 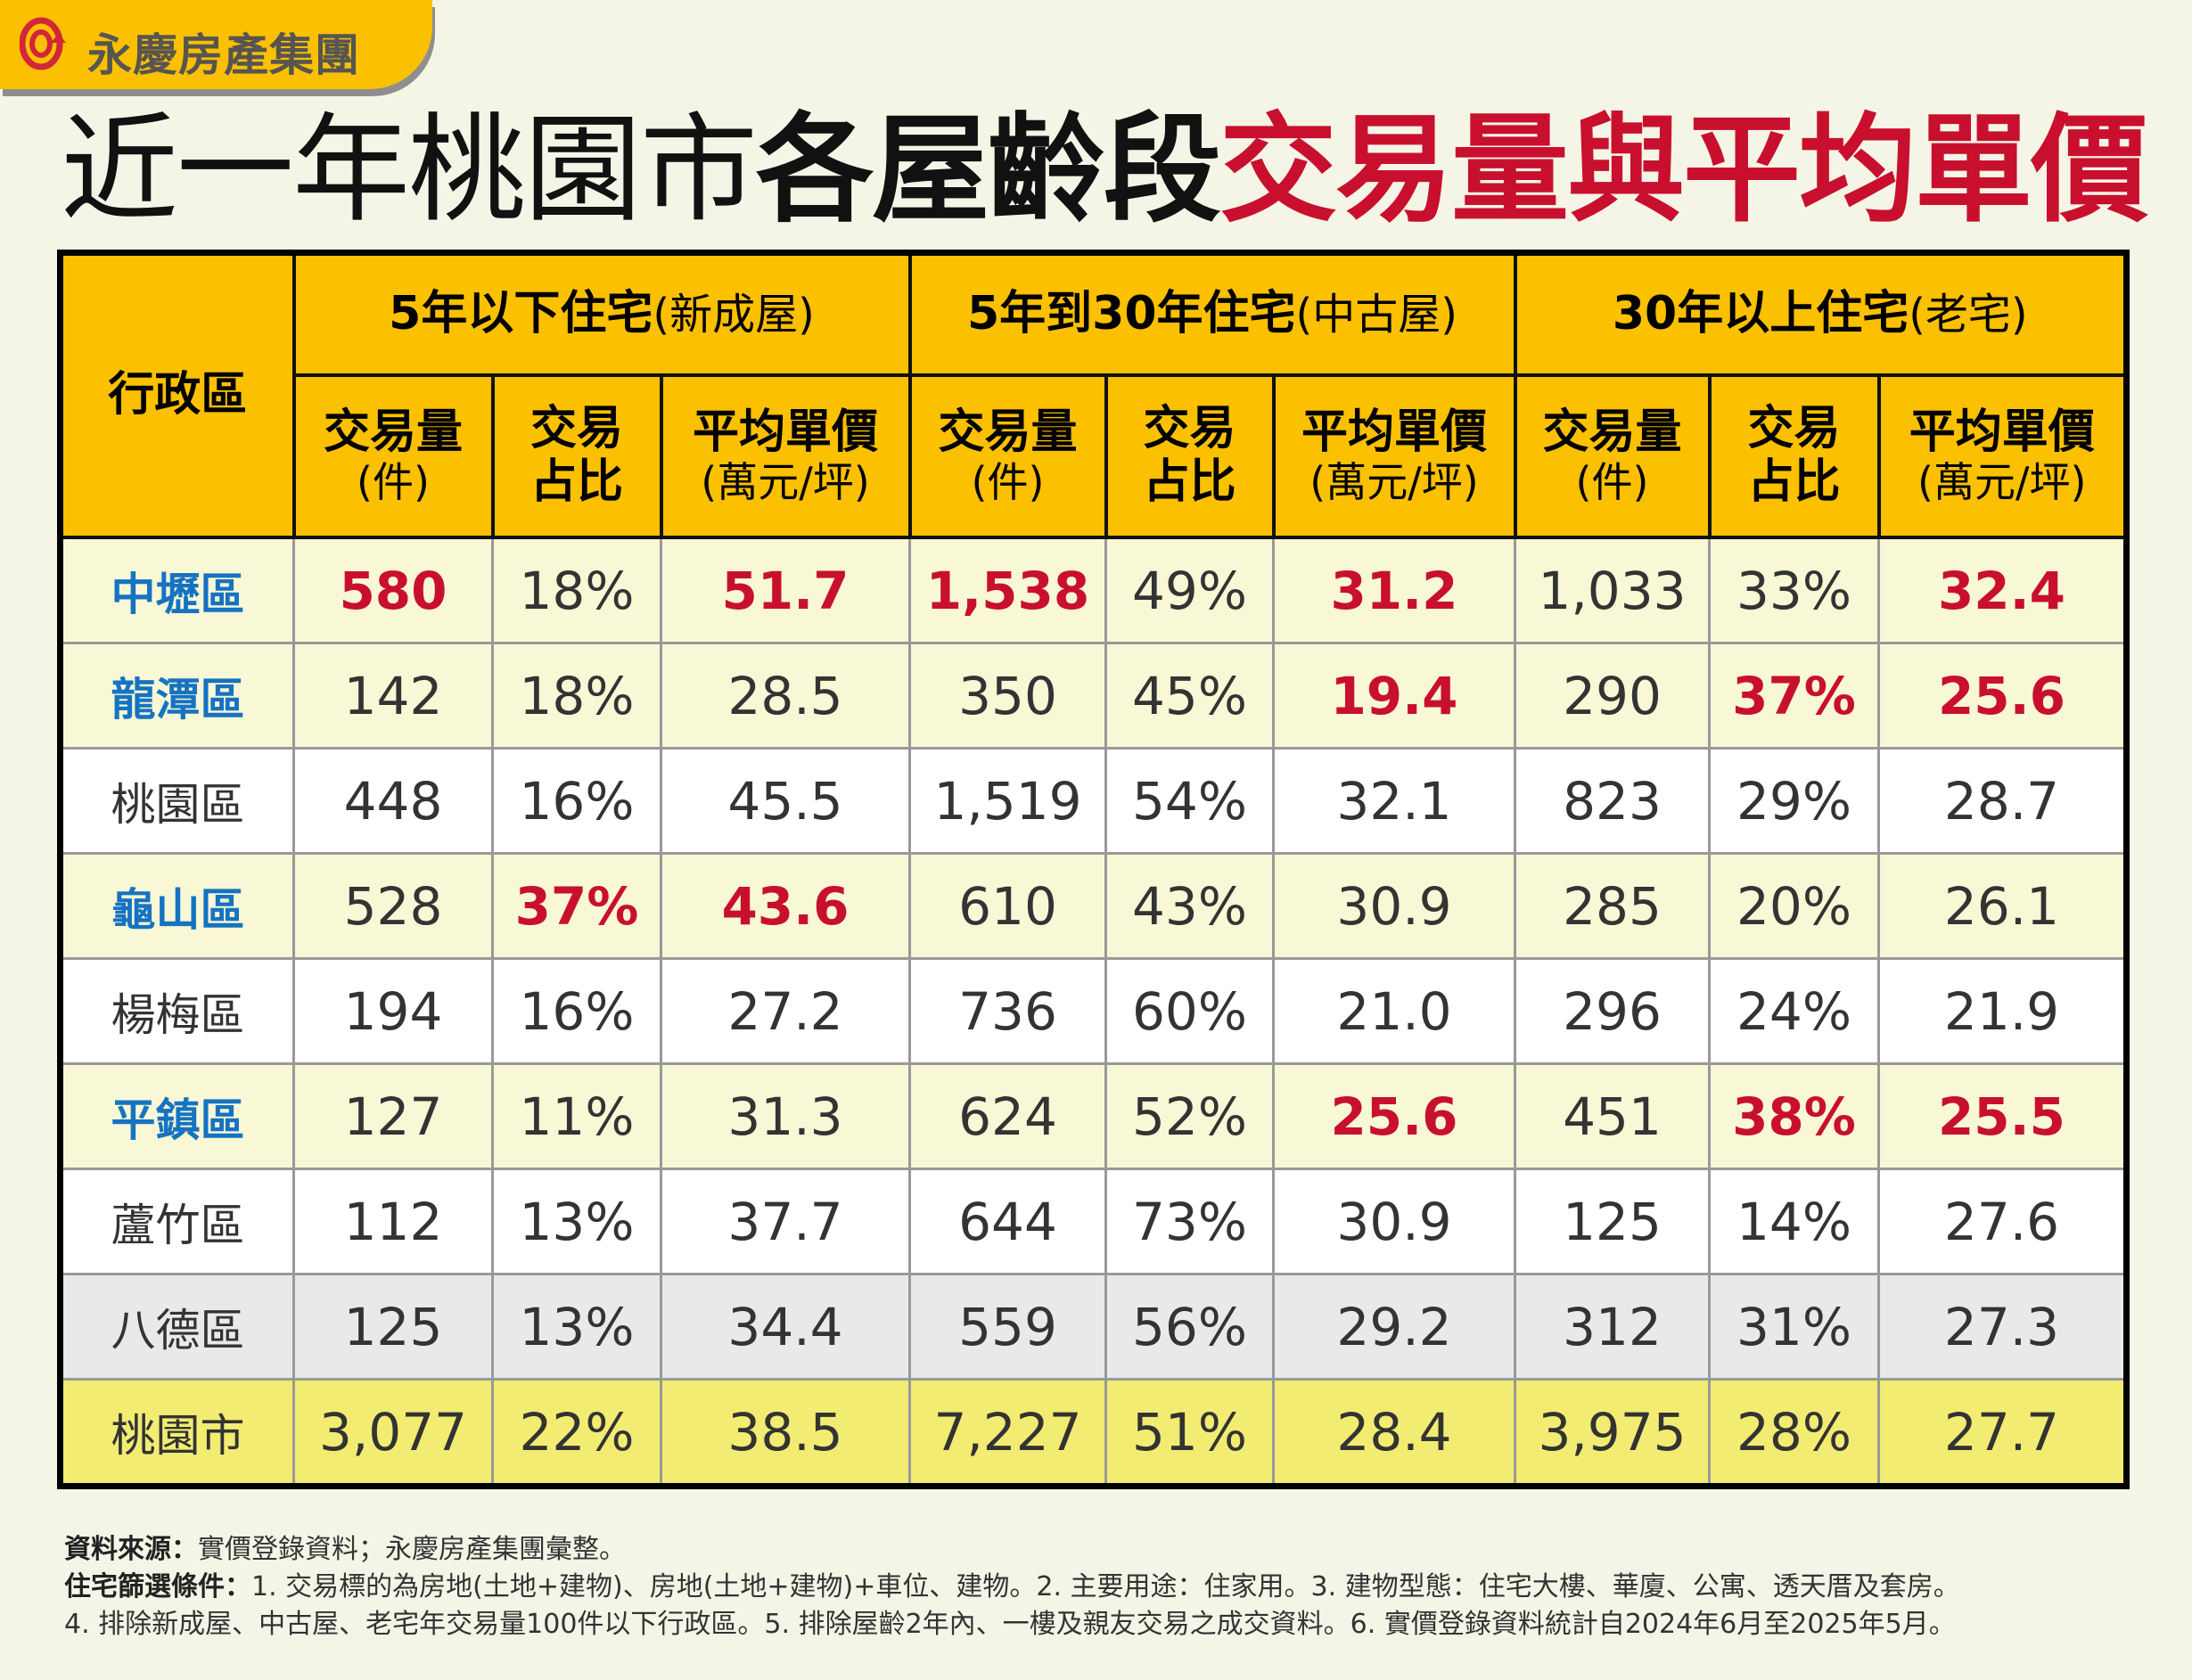 What do you see at coordinates (1008, 906) in the screenshot?
I see `table-cell: 610` at bounding box center [1008, 906].